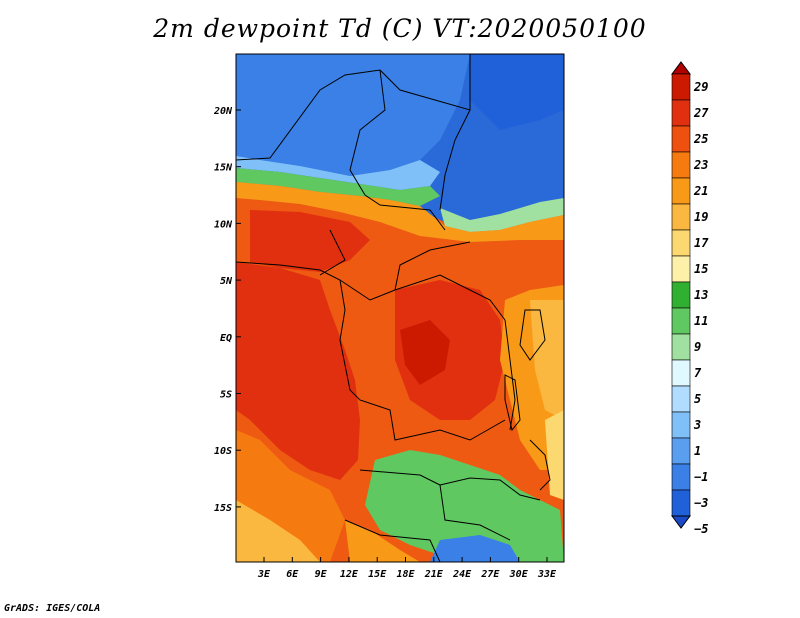 This screenshot has height=618, width=800. Describe the element at coordinates (681, 522) in the screenshot. I see `colorbar-bottom-arrow` at that location.